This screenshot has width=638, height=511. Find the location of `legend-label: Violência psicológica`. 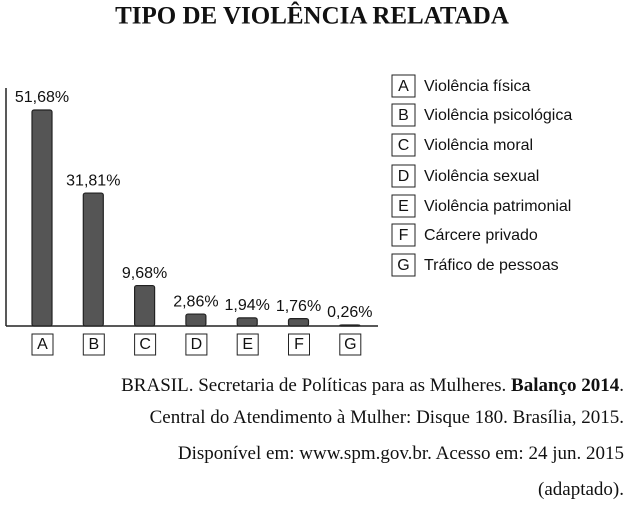

legend-label: Violência psicológica is located at coordinates (498, 115).